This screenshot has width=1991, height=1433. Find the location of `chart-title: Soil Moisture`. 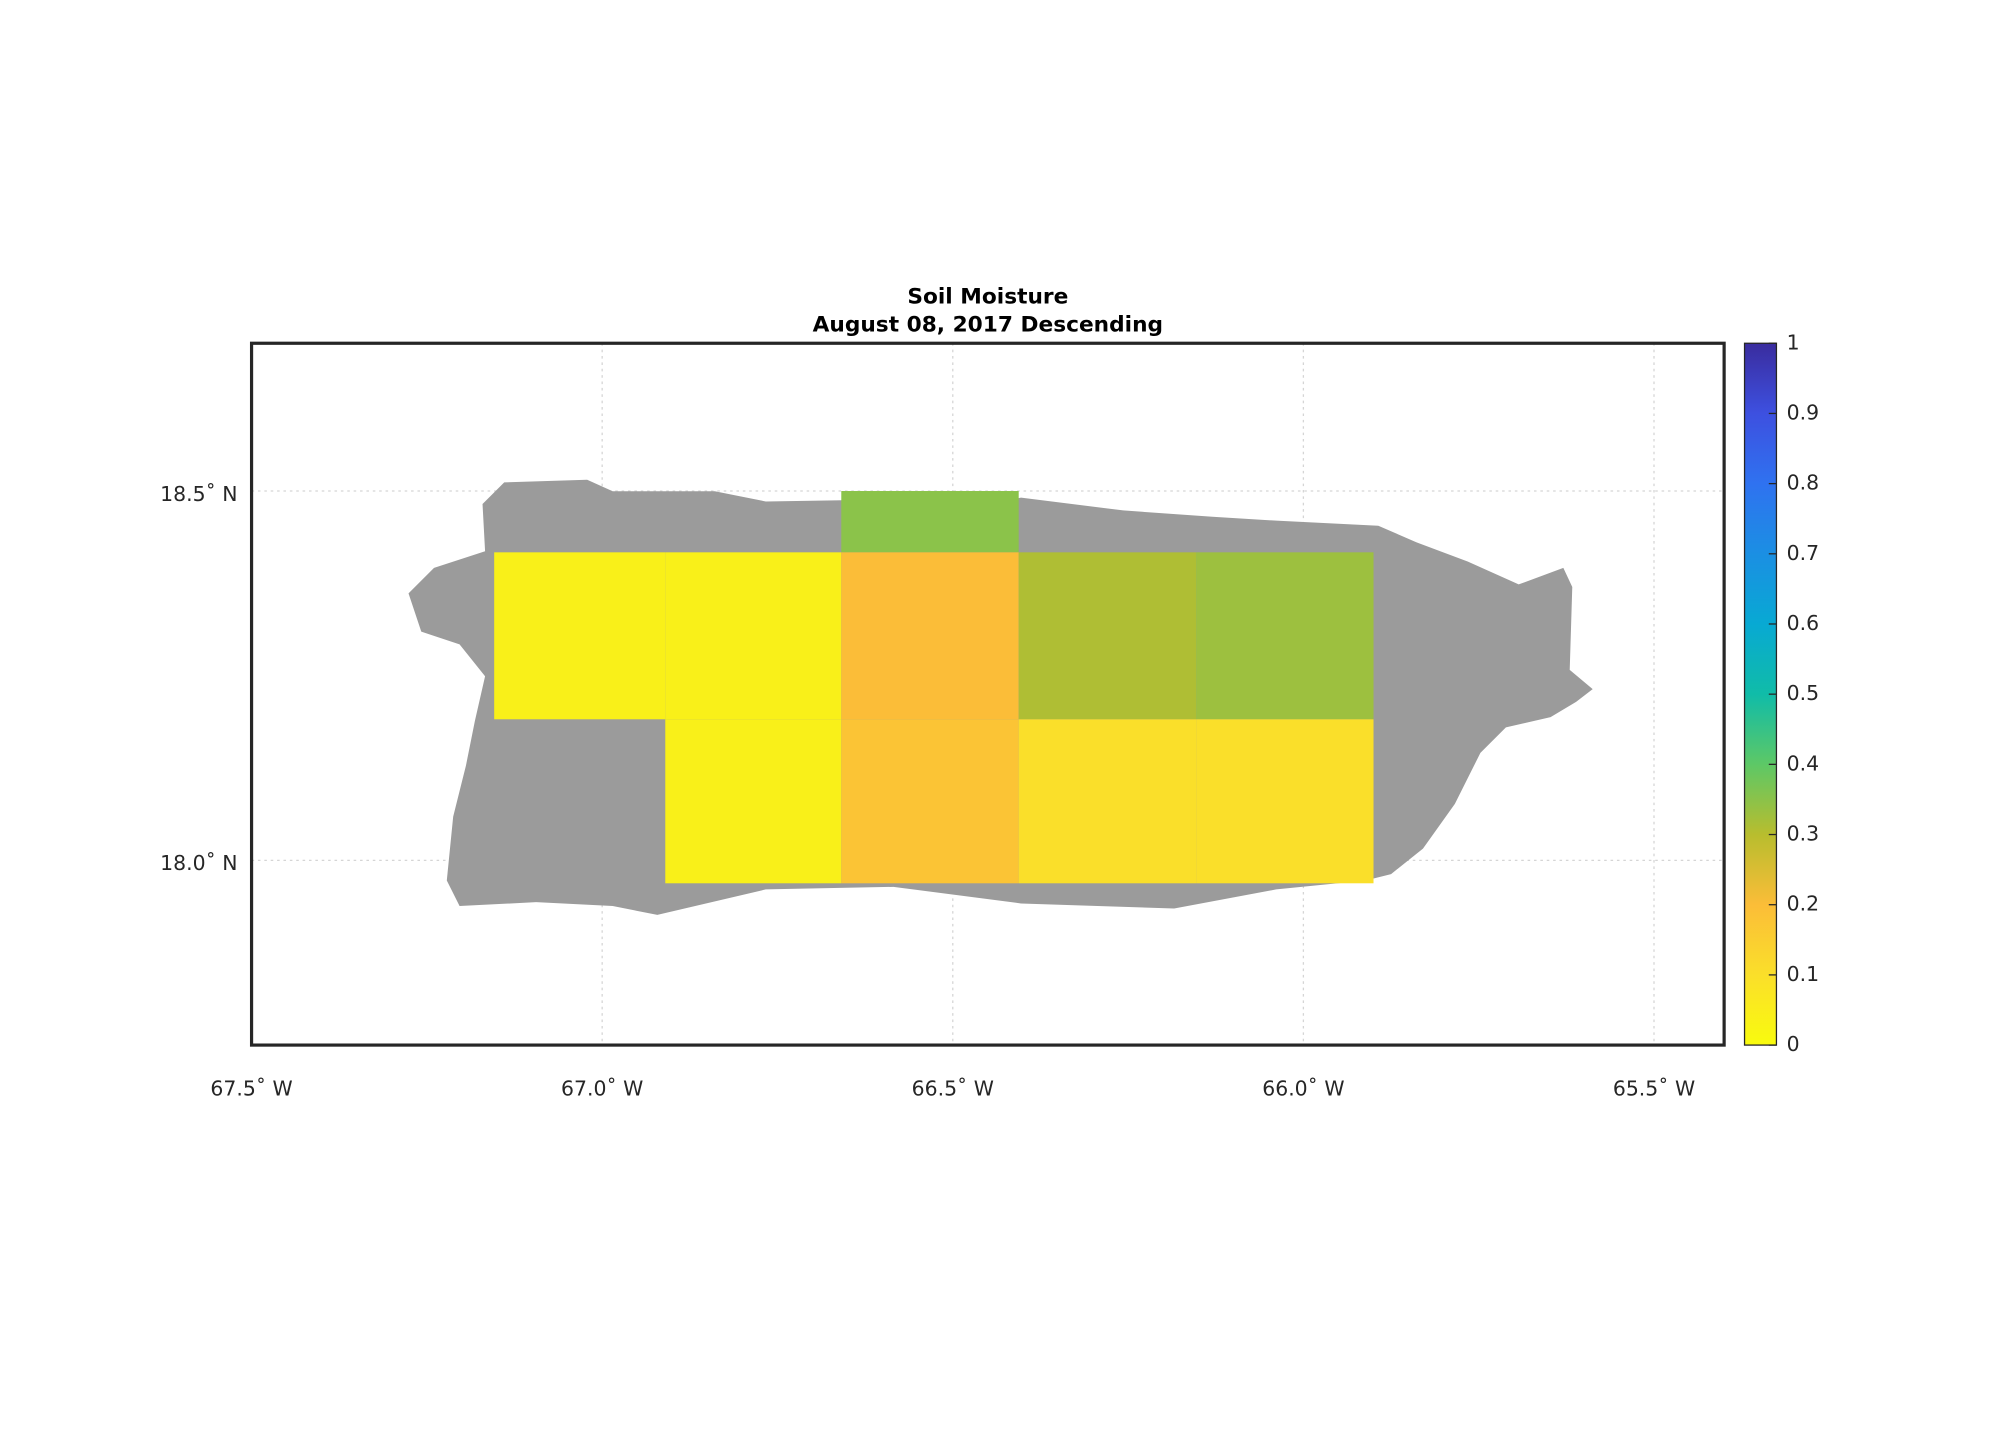

chart-title: Soil Moisture is located at coordinates (987, 296).